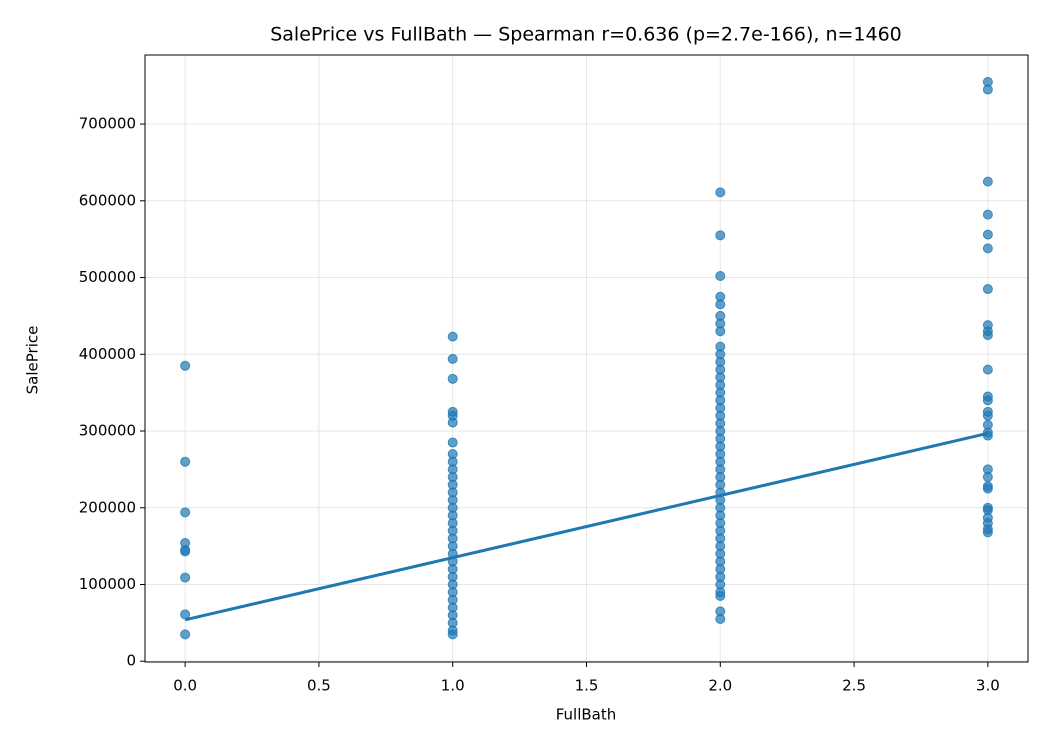 This screenshot has height=750, width=1050. What do you see at coordinates (107, 431) in the screenshot?
I see `y-tick-label: 300000` at bounding box center [107, 431].